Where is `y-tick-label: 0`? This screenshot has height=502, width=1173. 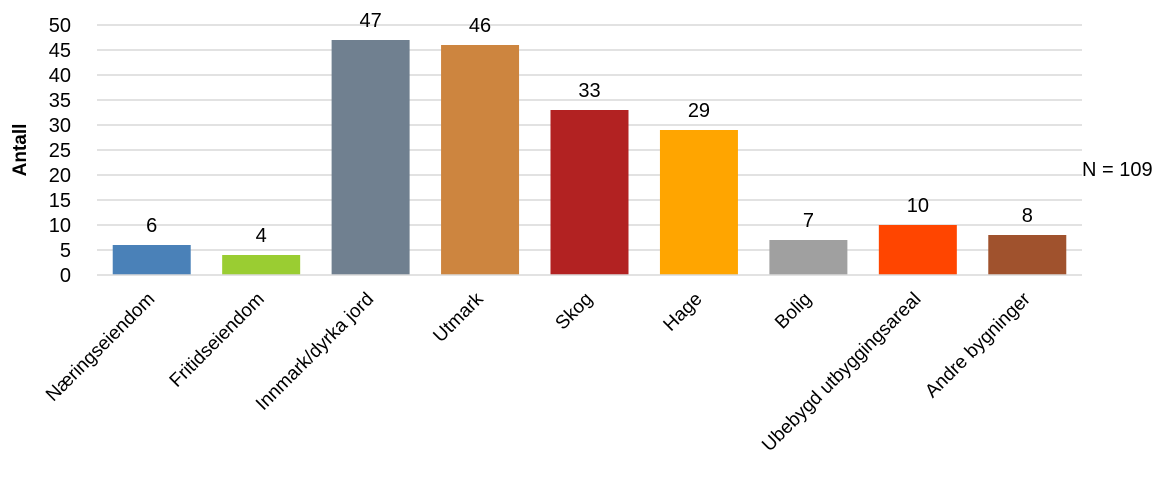
y-tick-label: 0 is located at coordinates (65, 276).